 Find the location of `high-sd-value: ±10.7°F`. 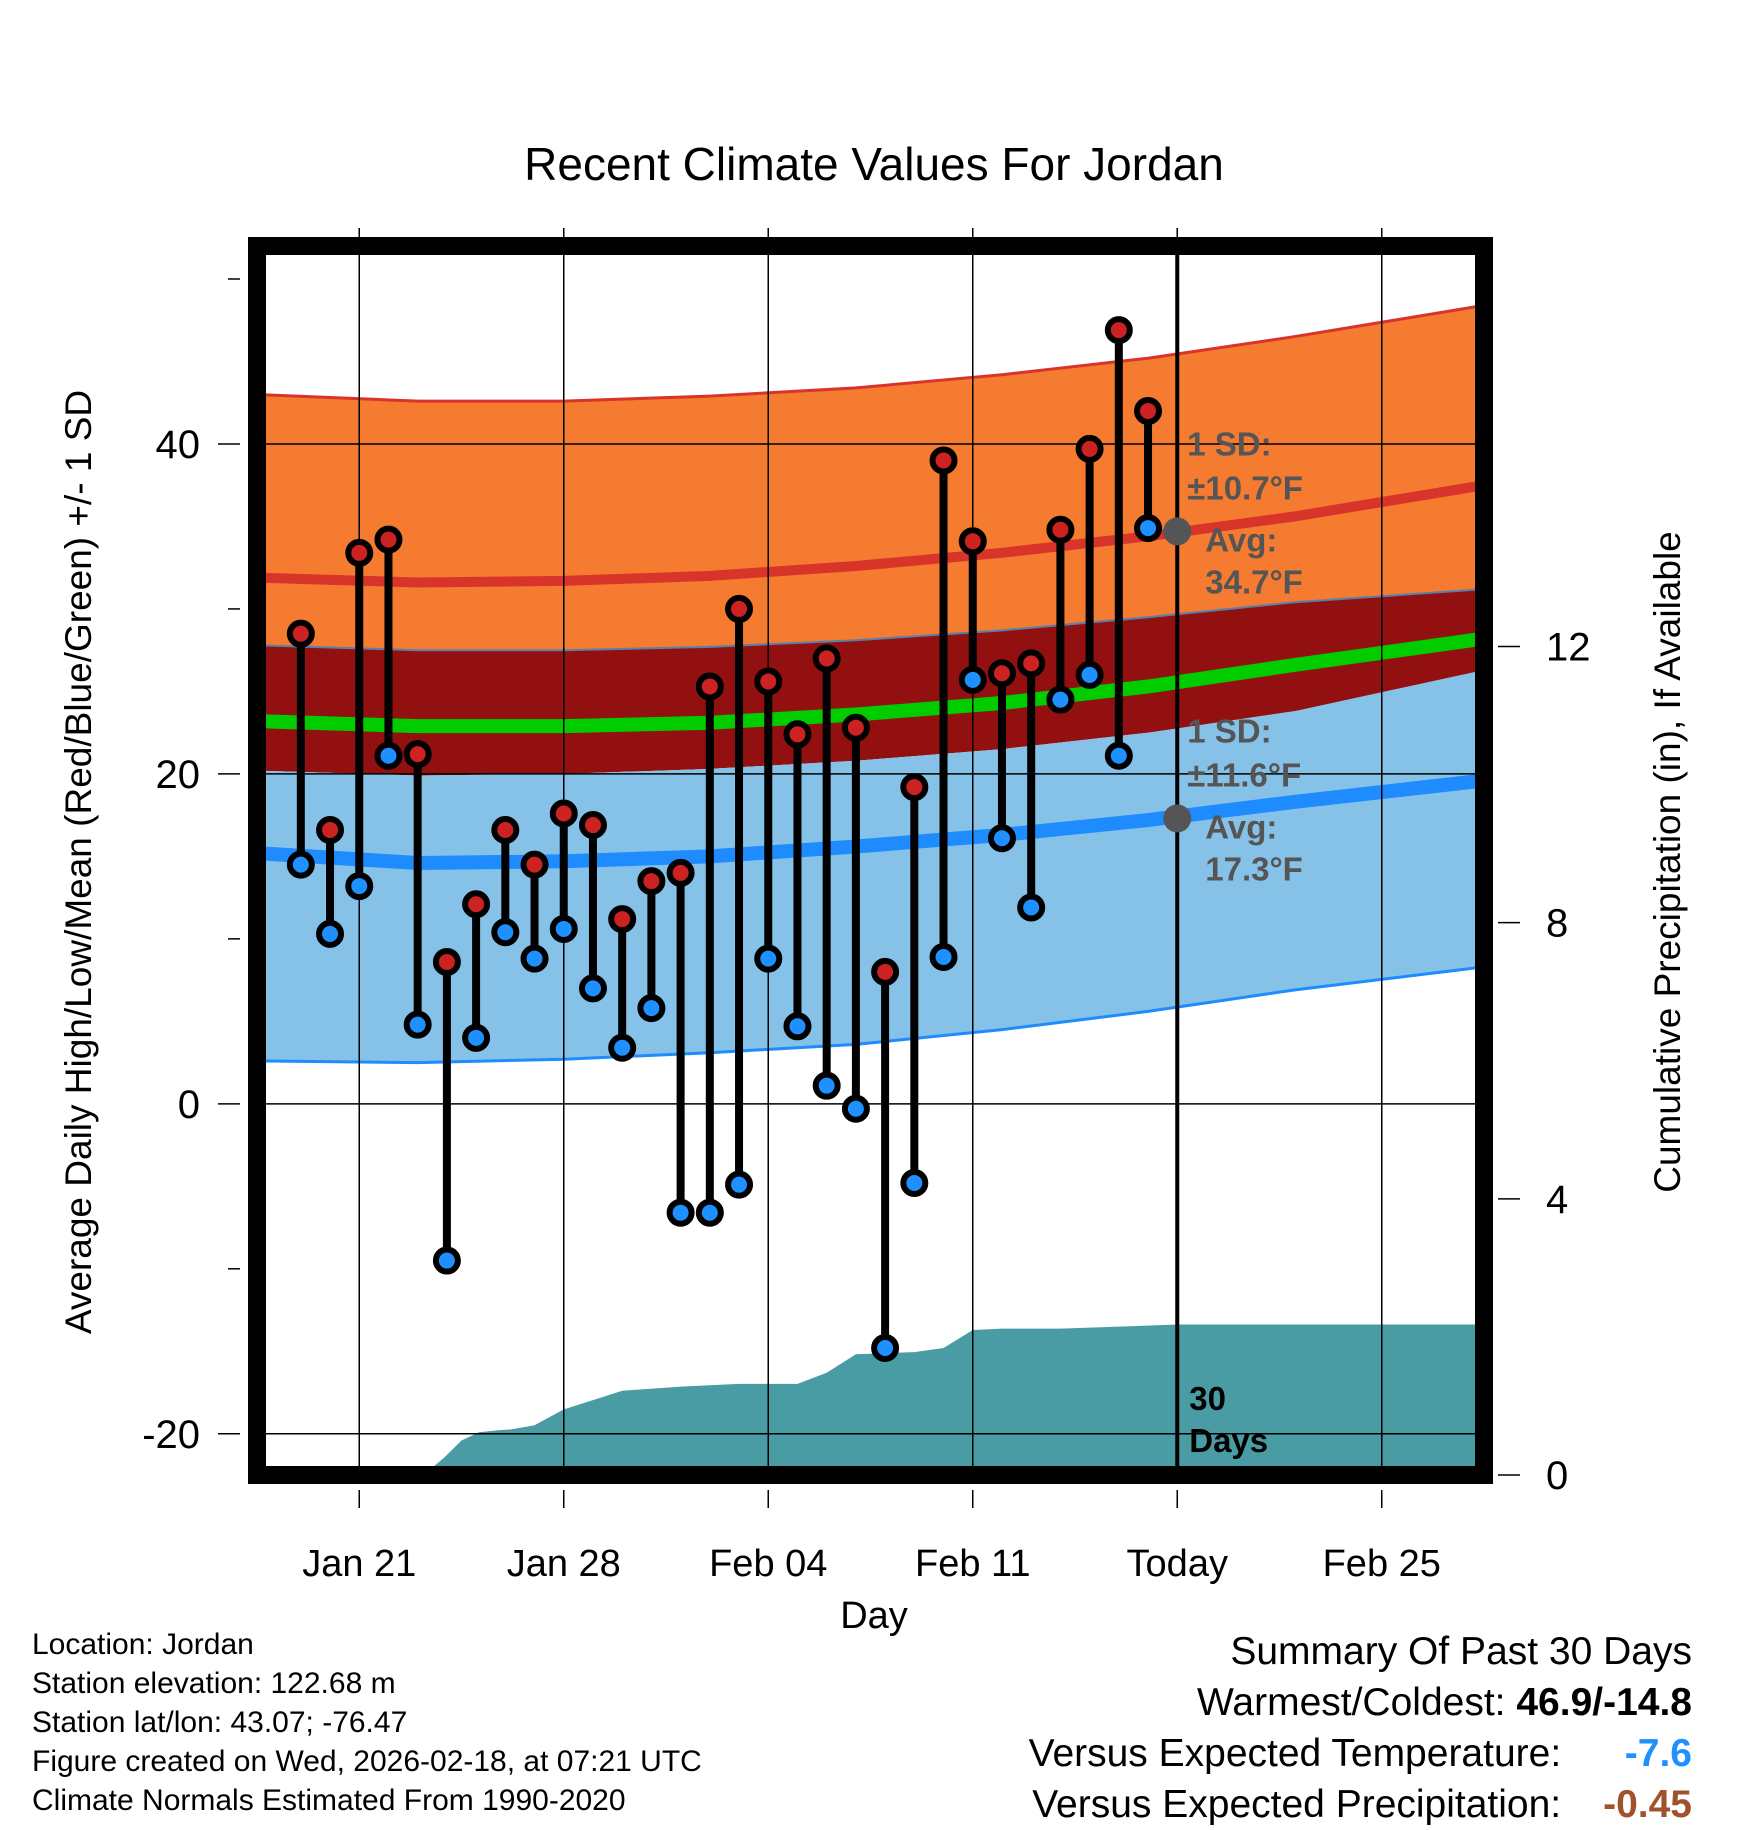

high-sd-value: ±10.7°F is located at coordinates (1245, 487).